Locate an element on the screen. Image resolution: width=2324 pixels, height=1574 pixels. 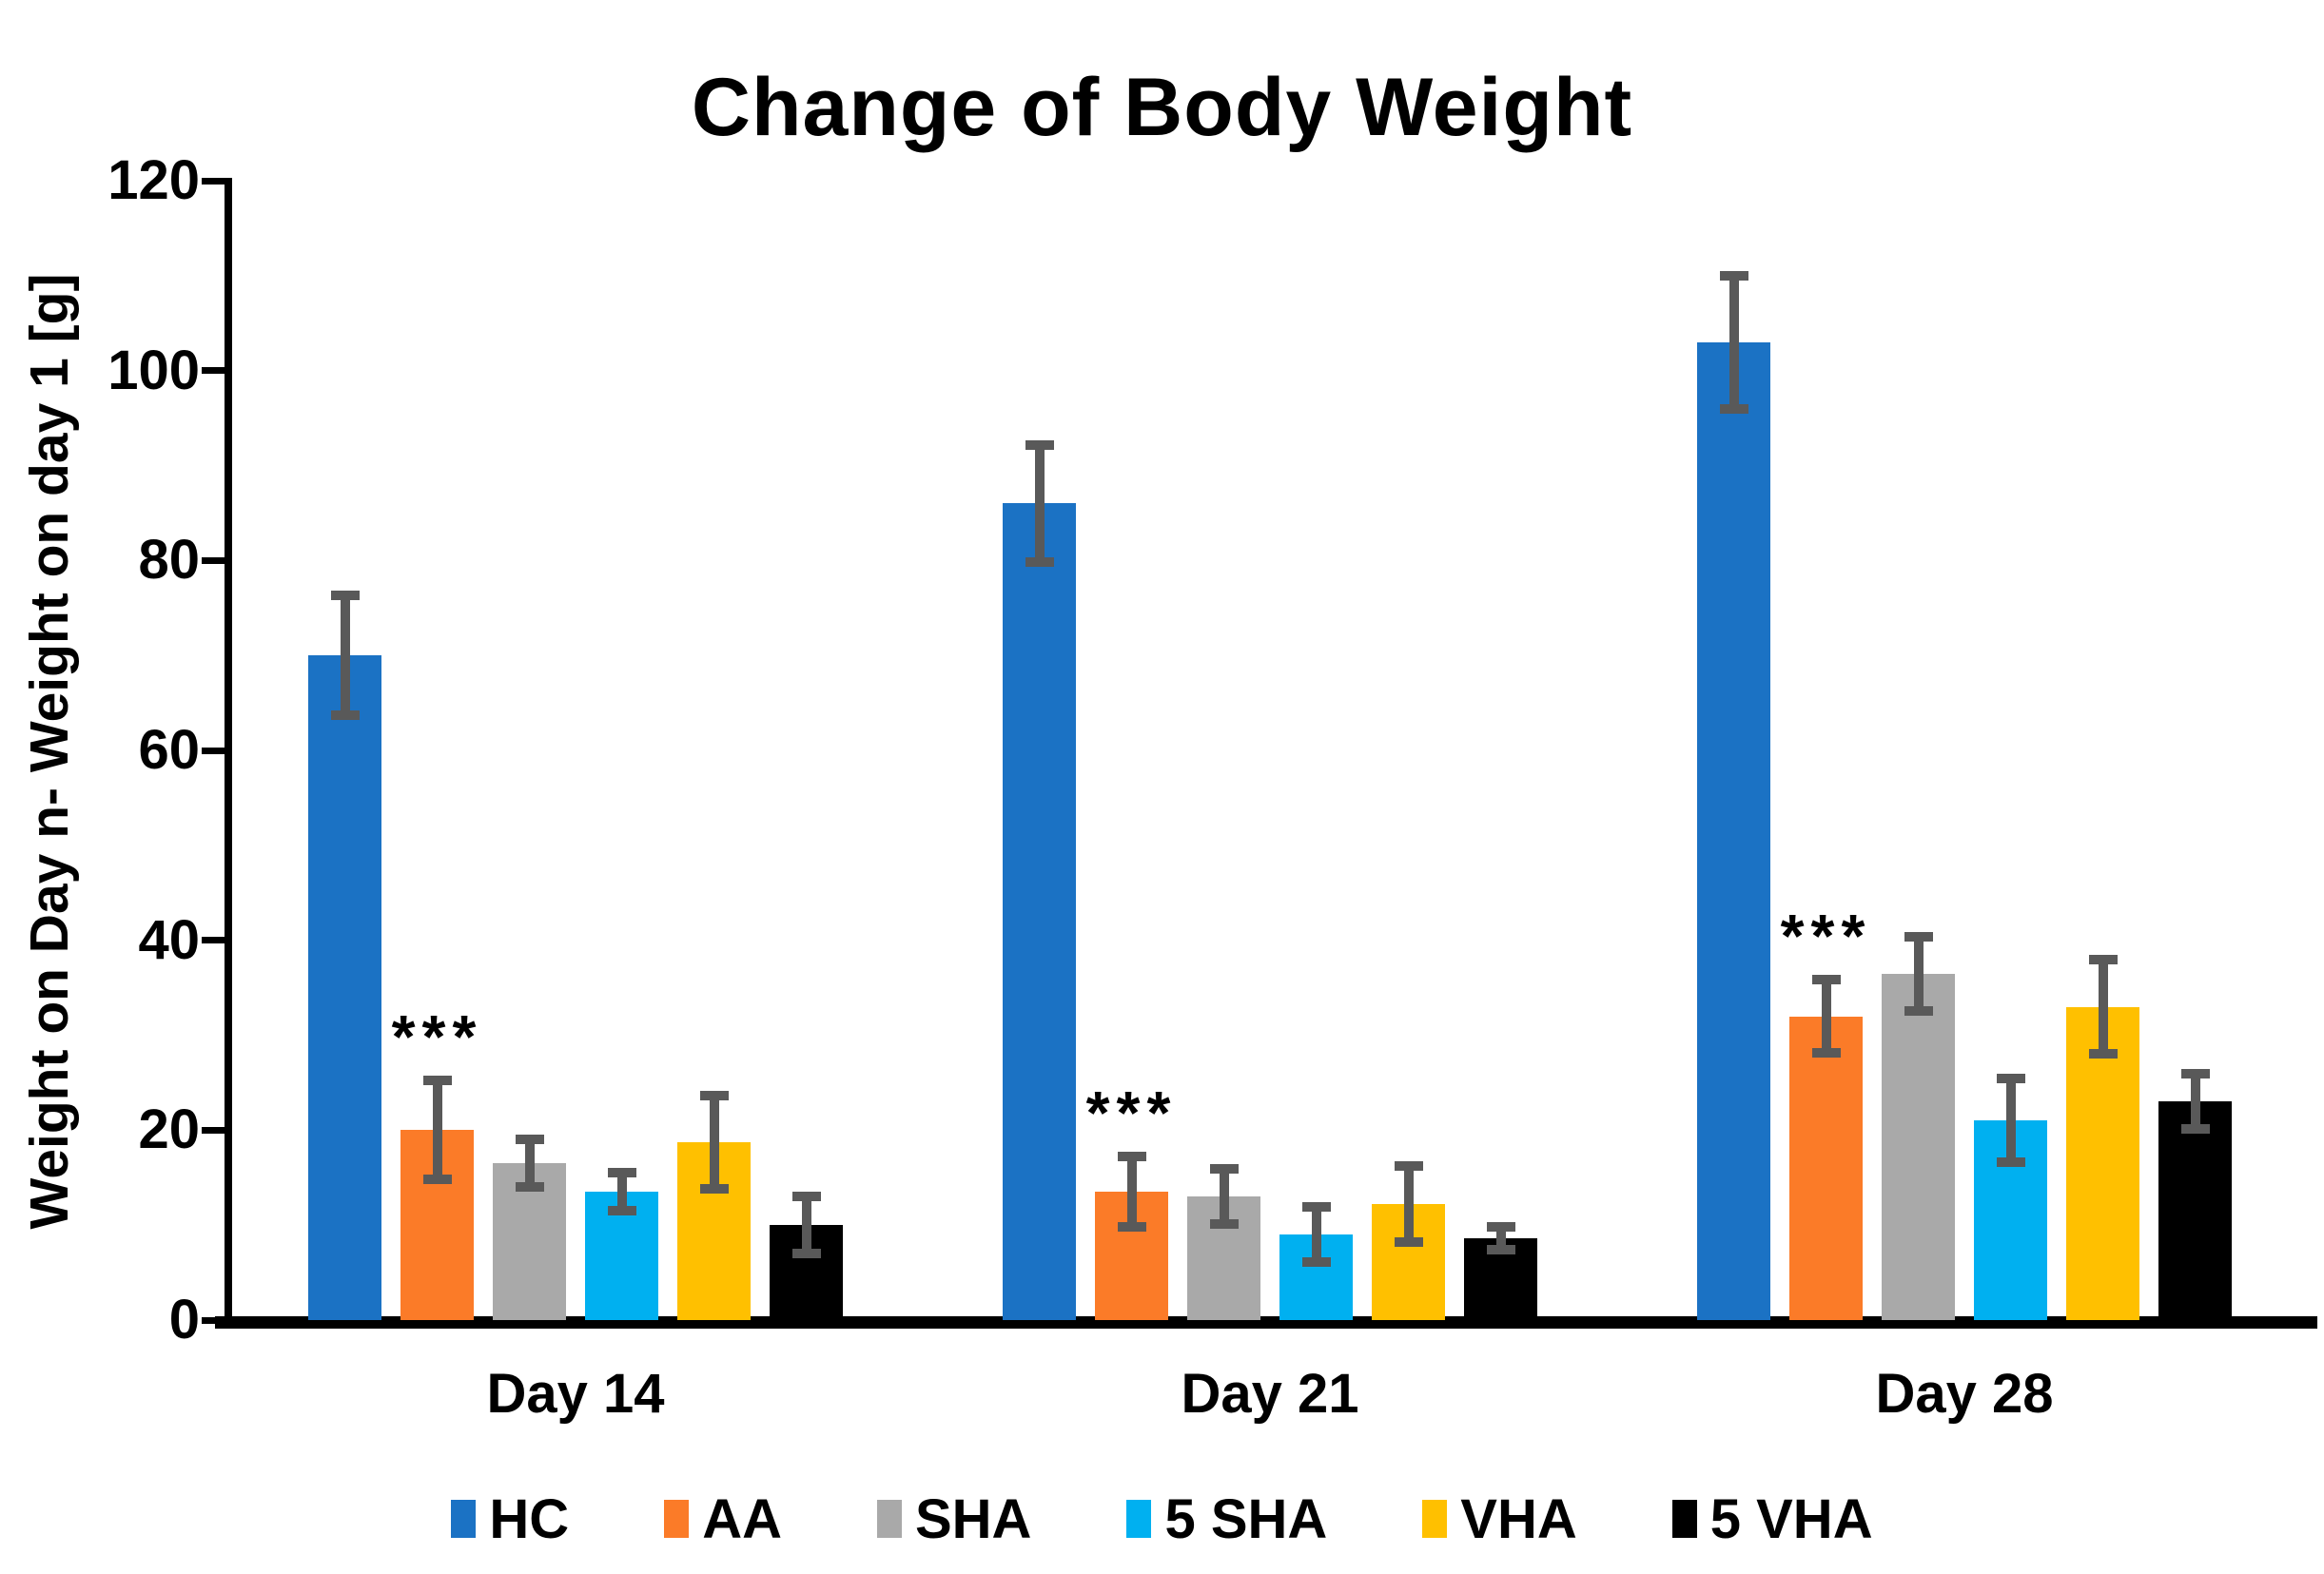
legend-item-vha: VHA is located at coordinates (1499, 1519).